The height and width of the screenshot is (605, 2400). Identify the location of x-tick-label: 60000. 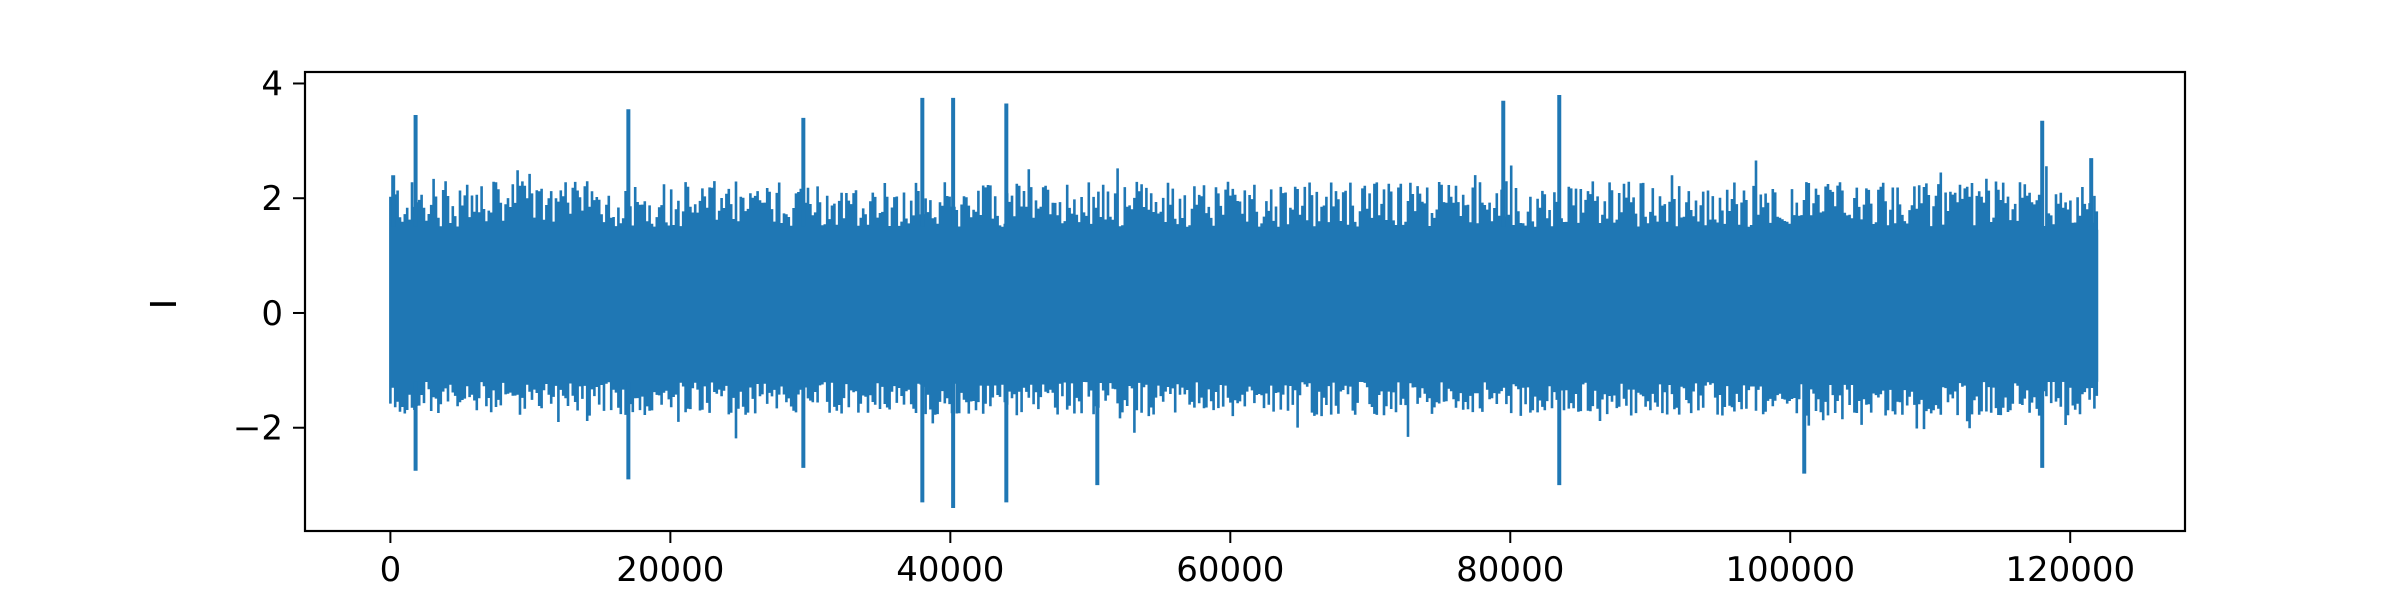
(1230, 570).